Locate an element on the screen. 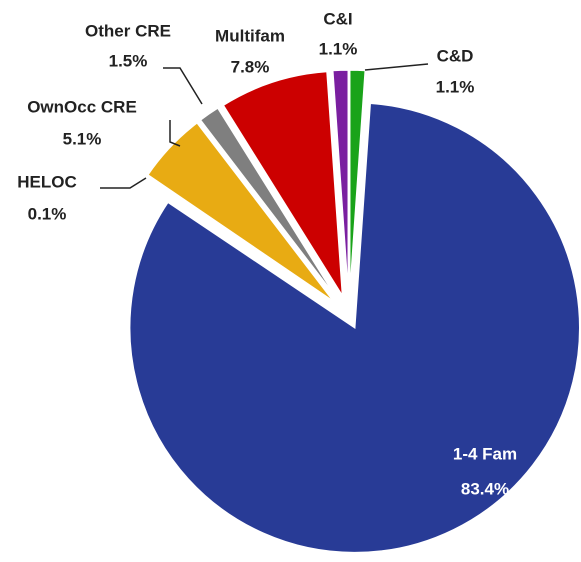 The height and width of the screenshot is (562, 581). slice-value-label: 1.5% is located at coordinates (128, 60).